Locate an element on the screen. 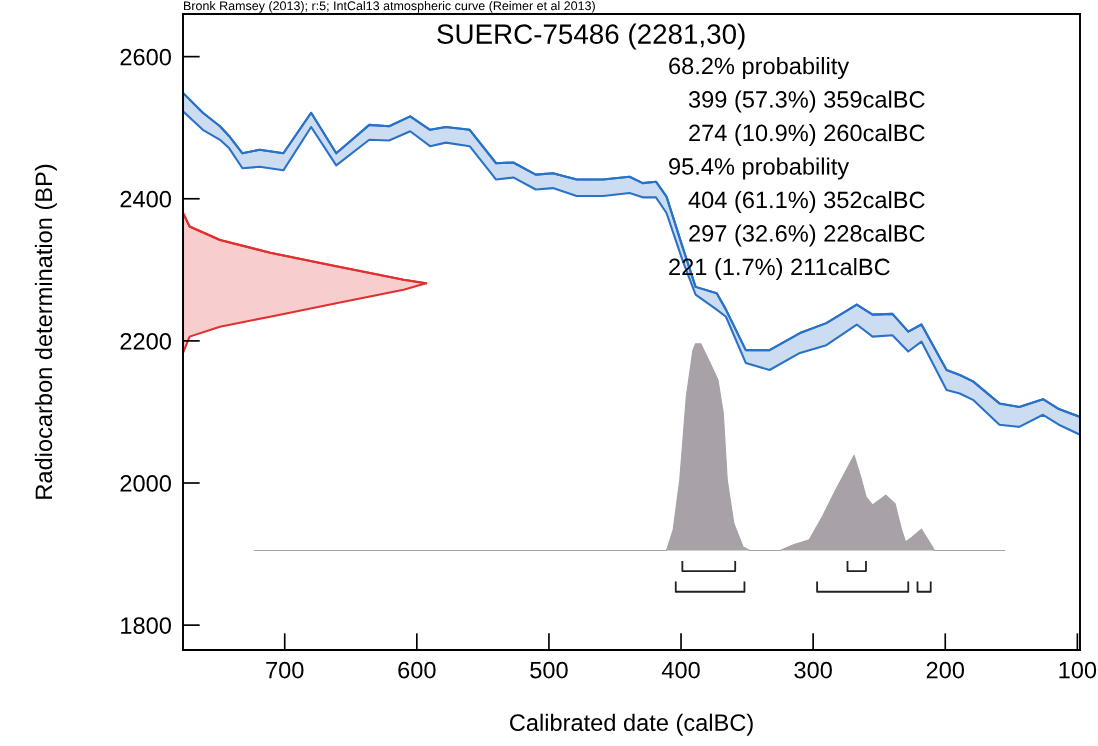 This screenshot has height=746, width=1098. annotation: 95.4% probability is located at coordinates (759, 168).